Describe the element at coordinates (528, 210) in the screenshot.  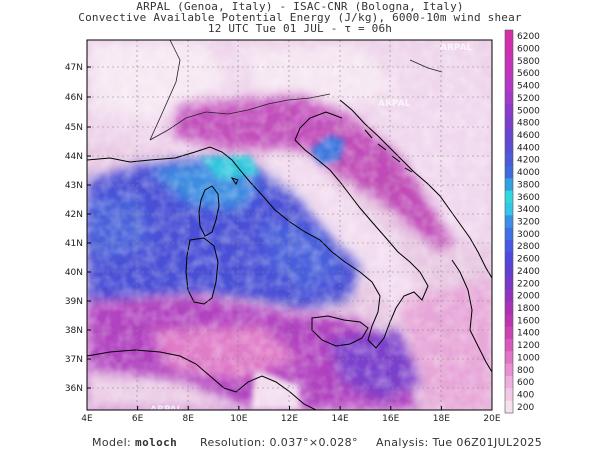
I see `colorbar-label: 3400` at that location.